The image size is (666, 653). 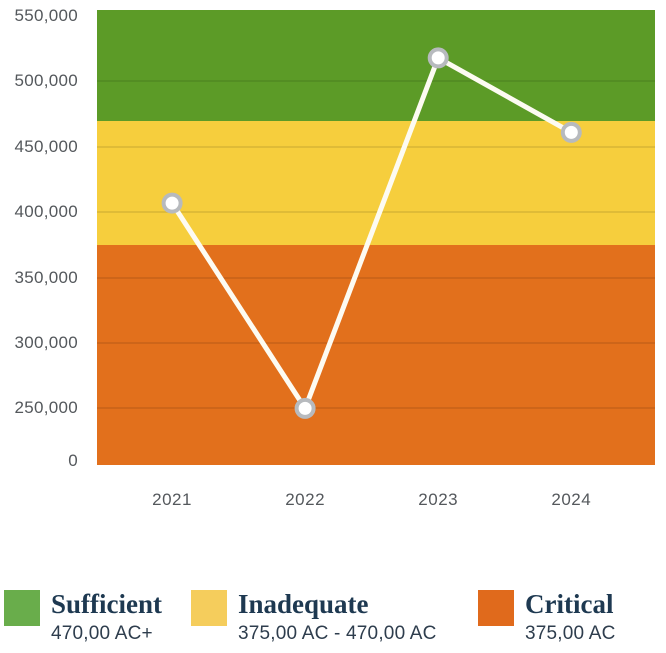 I want to click on legend-label: Sufficient, so click(x=106, y=604).